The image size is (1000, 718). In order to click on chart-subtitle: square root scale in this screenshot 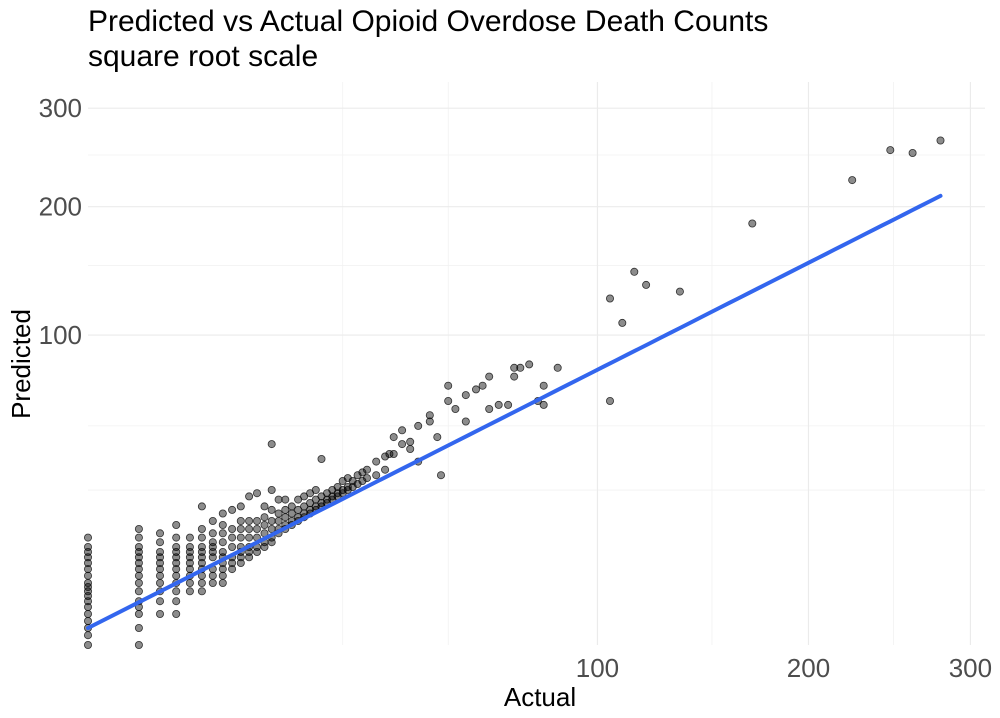, I will do `click(203, 56)`.